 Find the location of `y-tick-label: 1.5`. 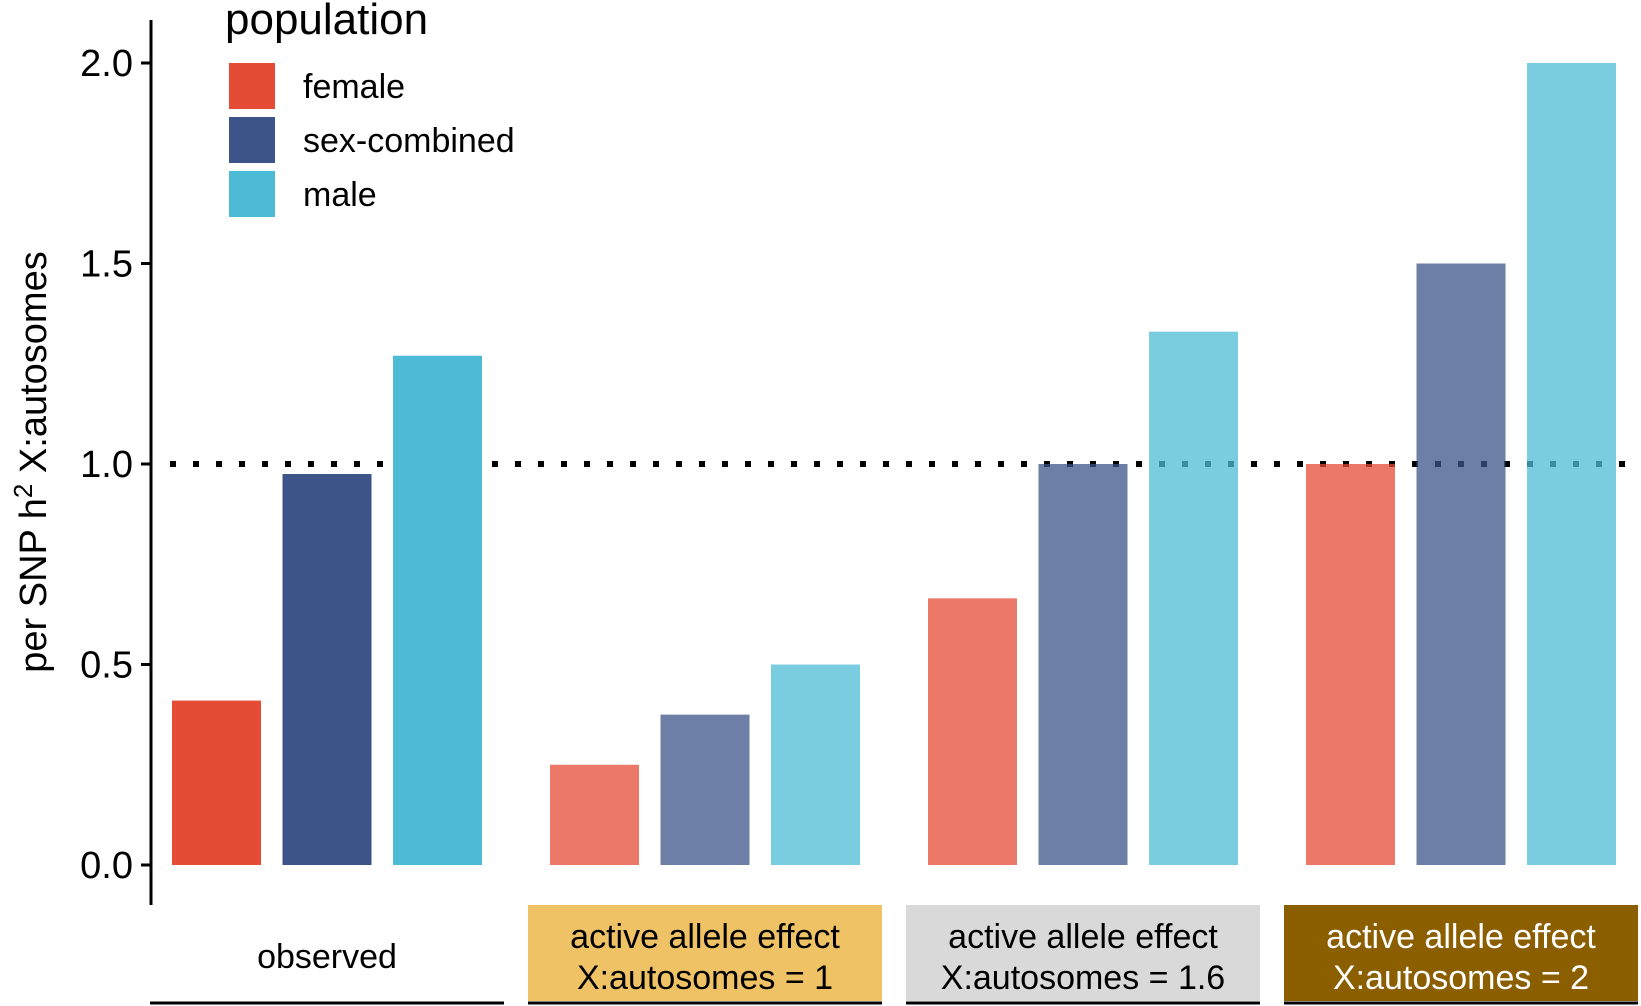

y-tick-label: 1.5 is located at coordinates (106, 265).